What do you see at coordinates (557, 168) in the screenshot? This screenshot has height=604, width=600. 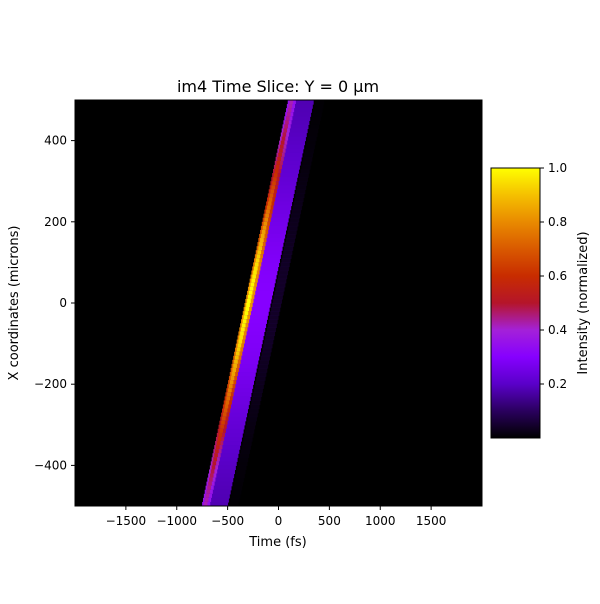 I see `colorbar-tick-label: 1.0` at bounding box center [557, 168].